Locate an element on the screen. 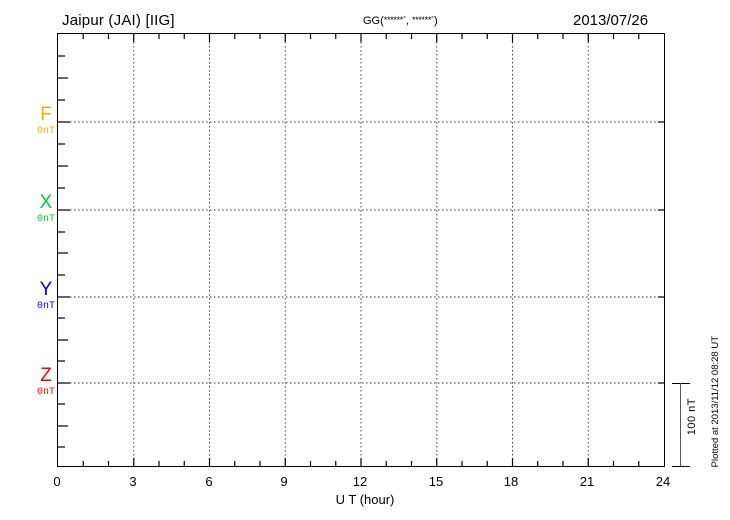 Image resolution: width=730 pixels, height=520 pixels. component-label-f: F 0nT is located at coordinates (46, 121).